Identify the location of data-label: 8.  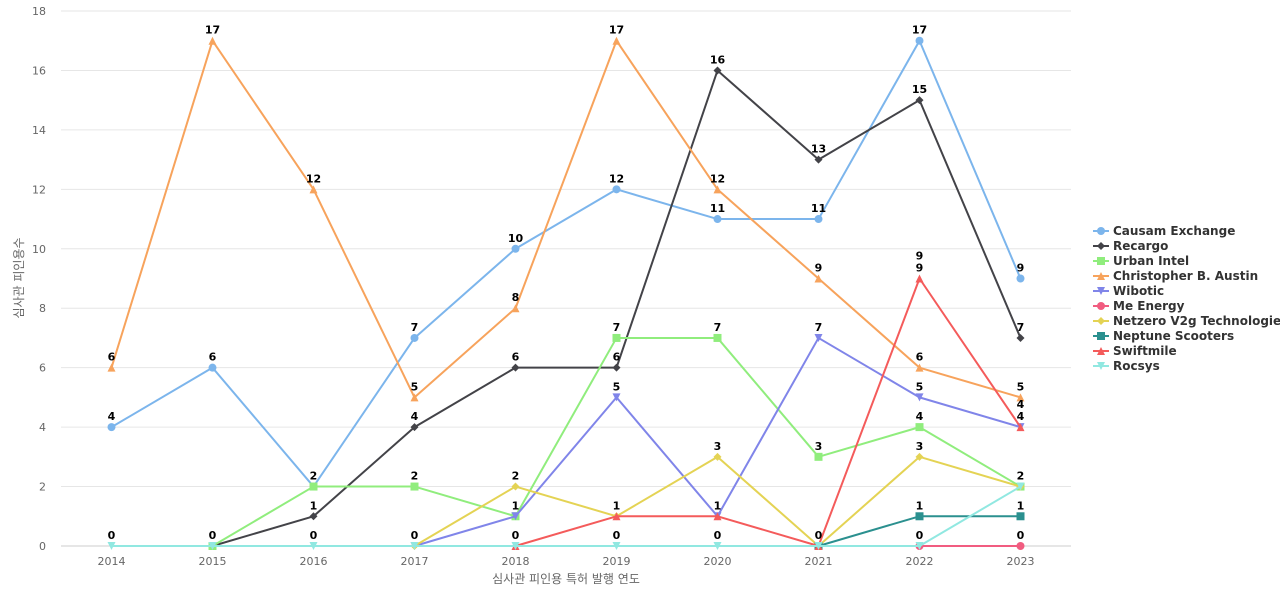
(516, 297).